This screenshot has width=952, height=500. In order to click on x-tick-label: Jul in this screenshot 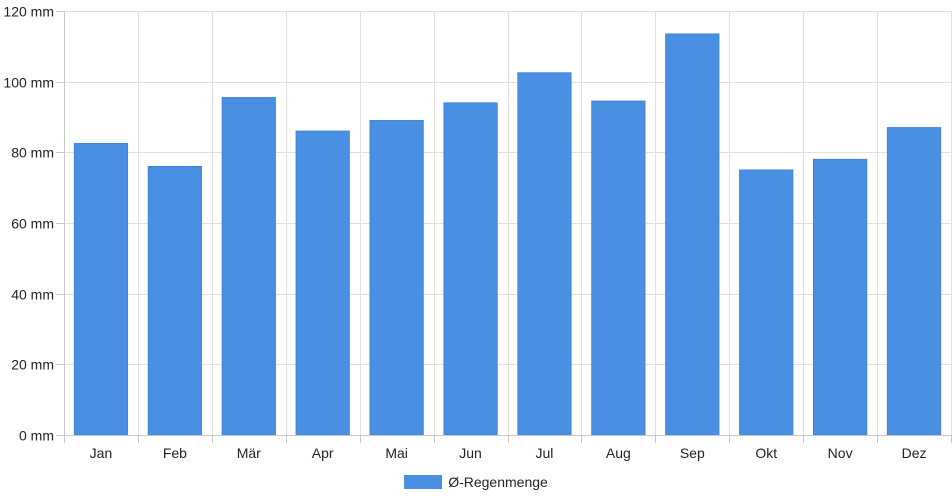, I will do `click(545, 453)`.